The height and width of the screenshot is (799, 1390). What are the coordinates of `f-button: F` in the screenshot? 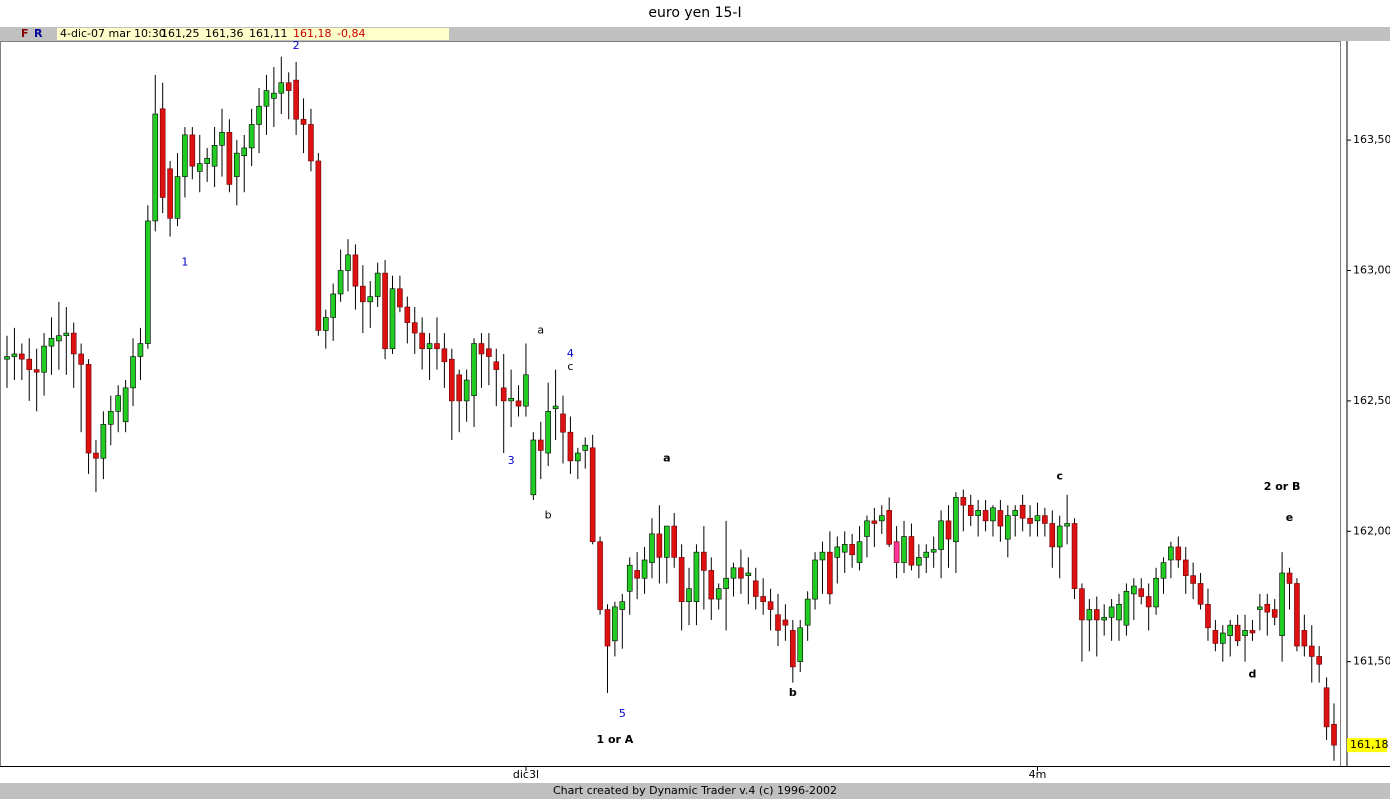 It's located at (25, 33).